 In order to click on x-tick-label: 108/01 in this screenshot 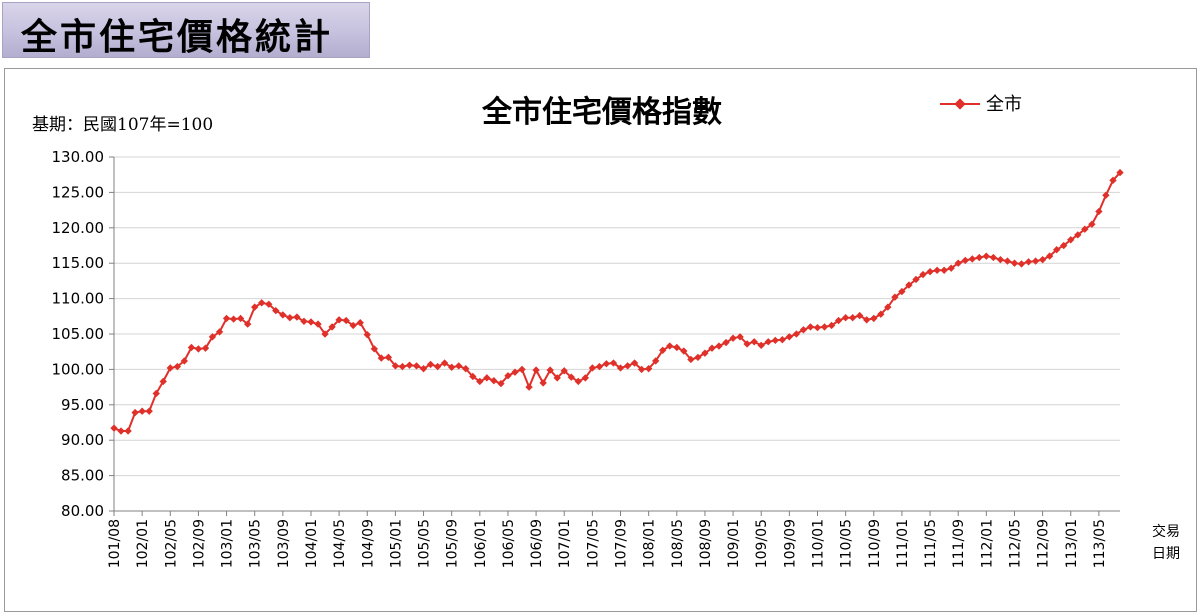, I will do `click(650, 543)`.